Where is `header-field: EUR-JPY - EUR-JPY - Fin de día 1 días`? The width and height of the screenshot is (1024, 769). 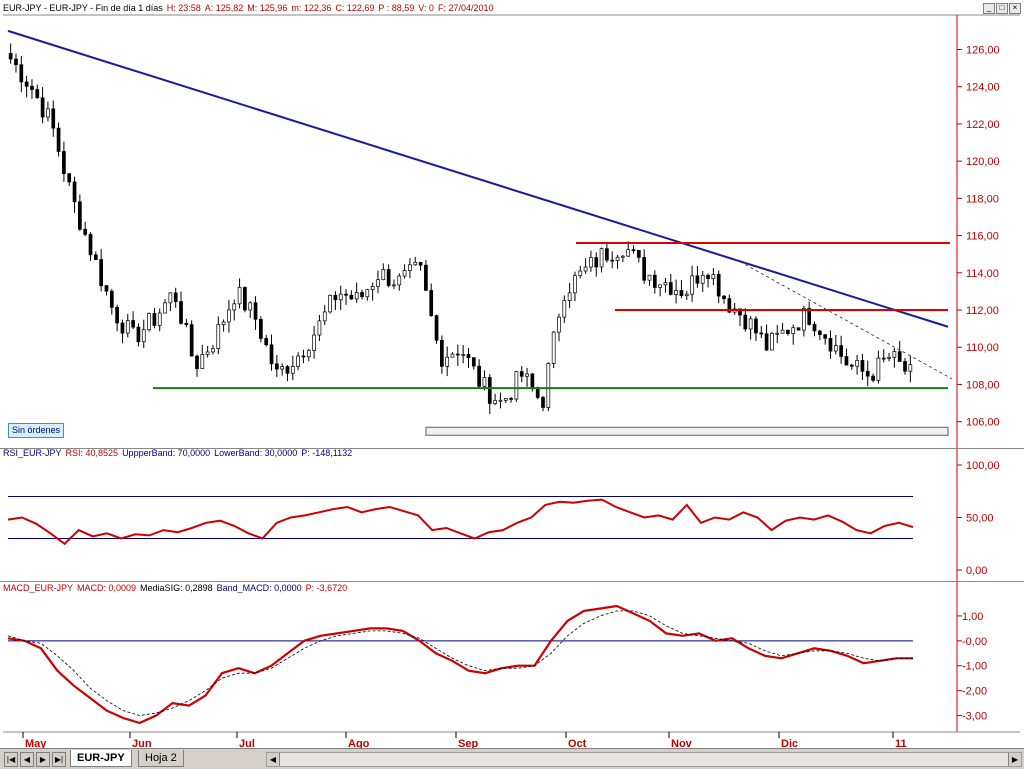 header-field: EUR-JPY - EUR-JPY - Fin de día 1 días is located at coordinates (83, 8).